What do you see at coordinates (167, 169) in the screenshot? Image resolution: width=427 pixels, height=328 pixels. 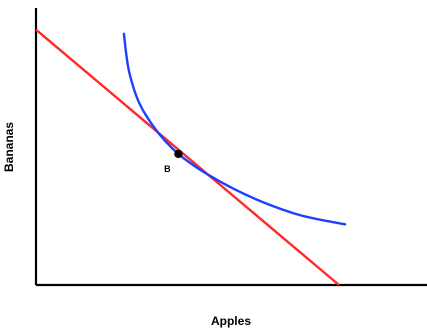 I see `point-label: B` at bounding box center [167, 169].